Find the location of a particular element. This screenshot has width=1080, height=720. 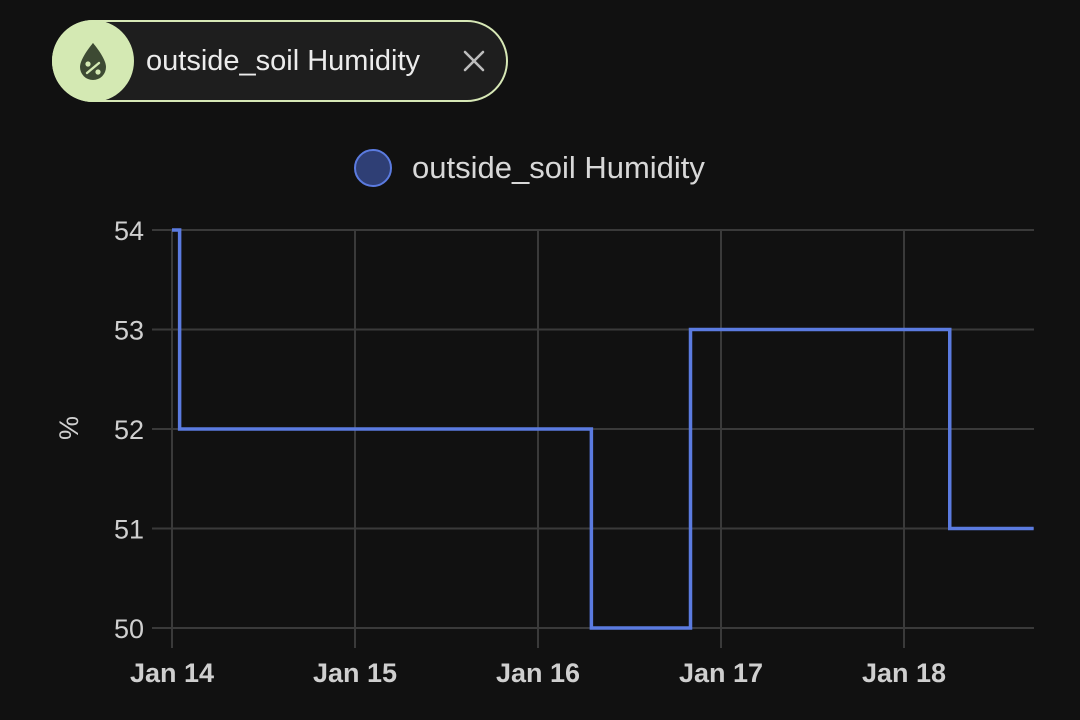

y-tick-label: 51 is located at coordinates (129, 530).